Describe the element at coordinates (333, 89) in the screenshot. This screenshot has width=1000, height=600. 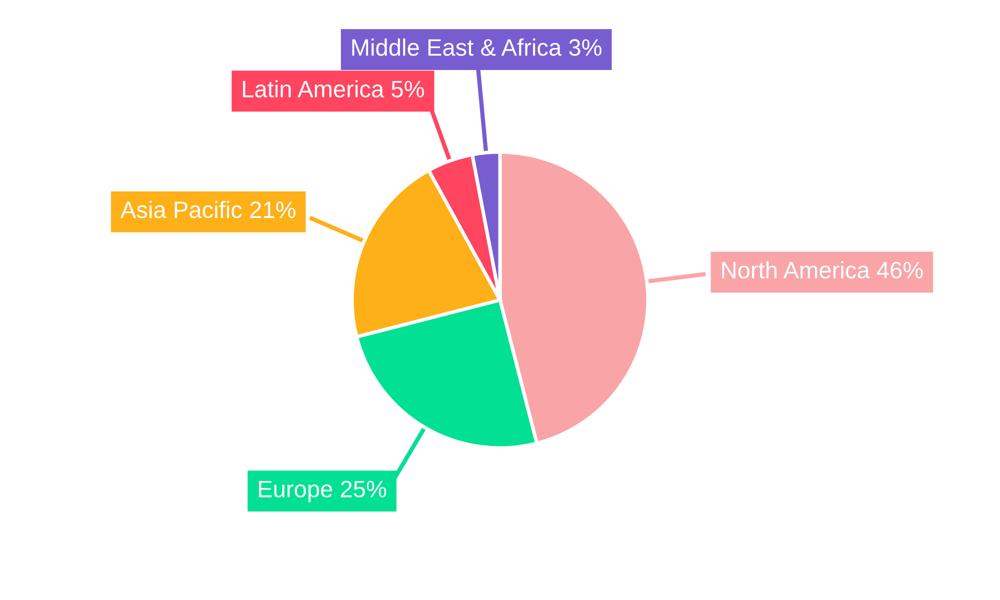
I see `slice-label: Latin America 5%` at that location.